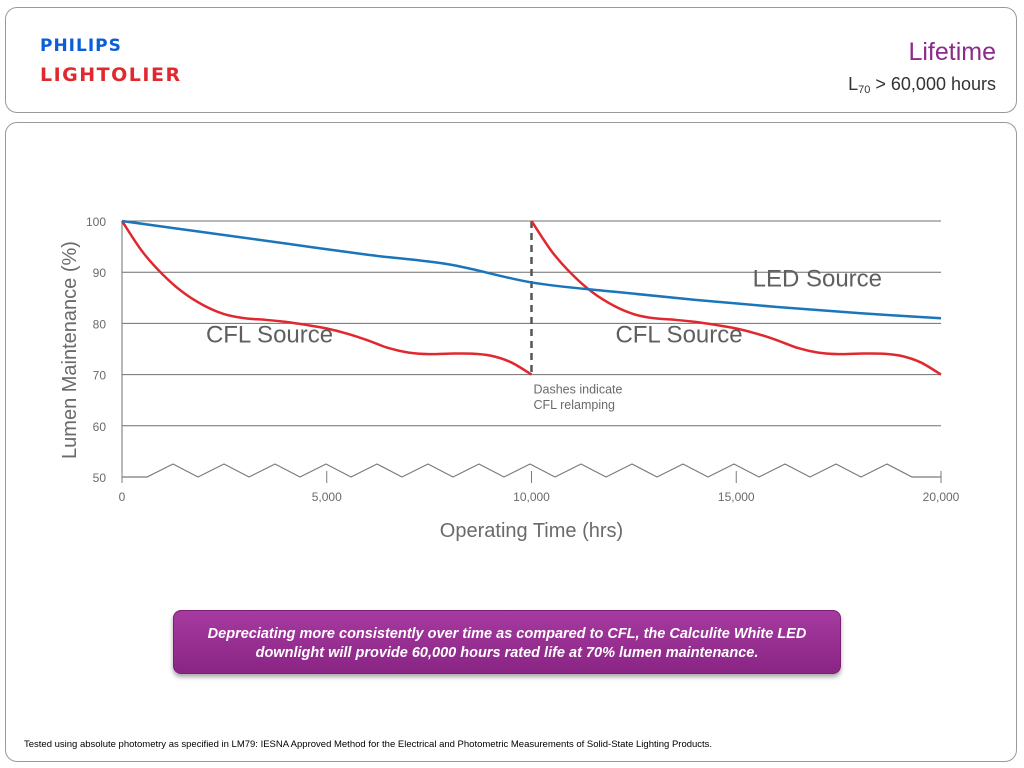 This screenshot has height=768, width=1024. What do you see at coordinates (941, 497) in the screenshot?
I see `x-tick-label: 20,000` at bounding box center [941, 497].